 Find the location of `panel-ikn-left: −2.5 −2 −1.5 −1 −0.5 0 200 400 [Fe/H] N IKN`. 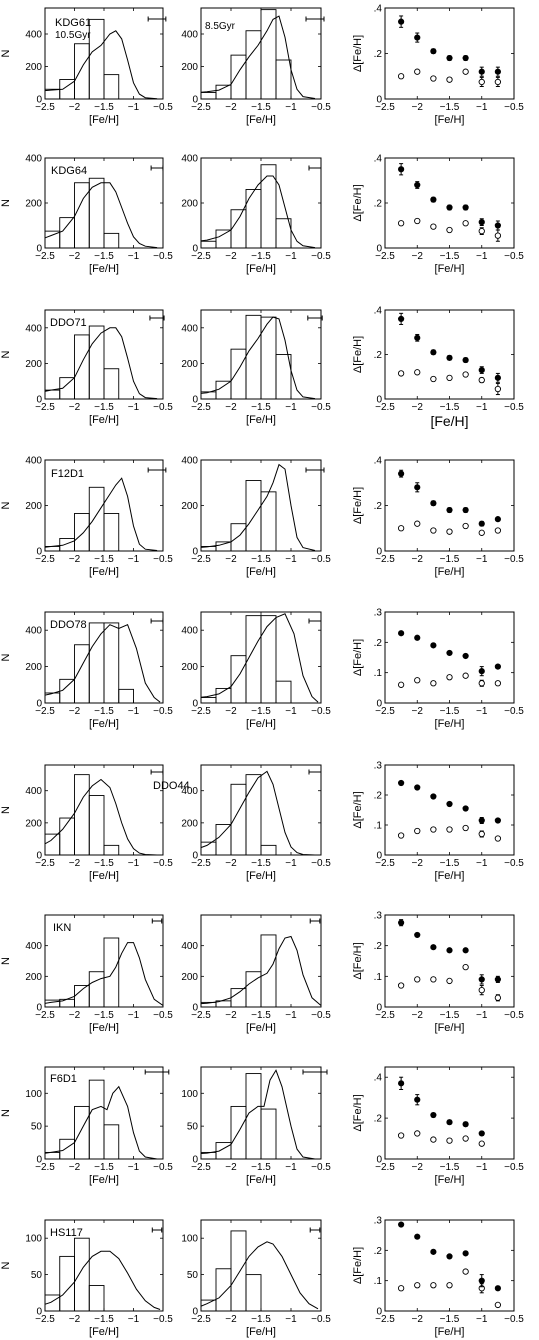

panel-ikn-left: −2.5 −2 −1.5 −1 −0.5 0 200 400 [Fe/H] N IKN is located at coordinates (86, 974).